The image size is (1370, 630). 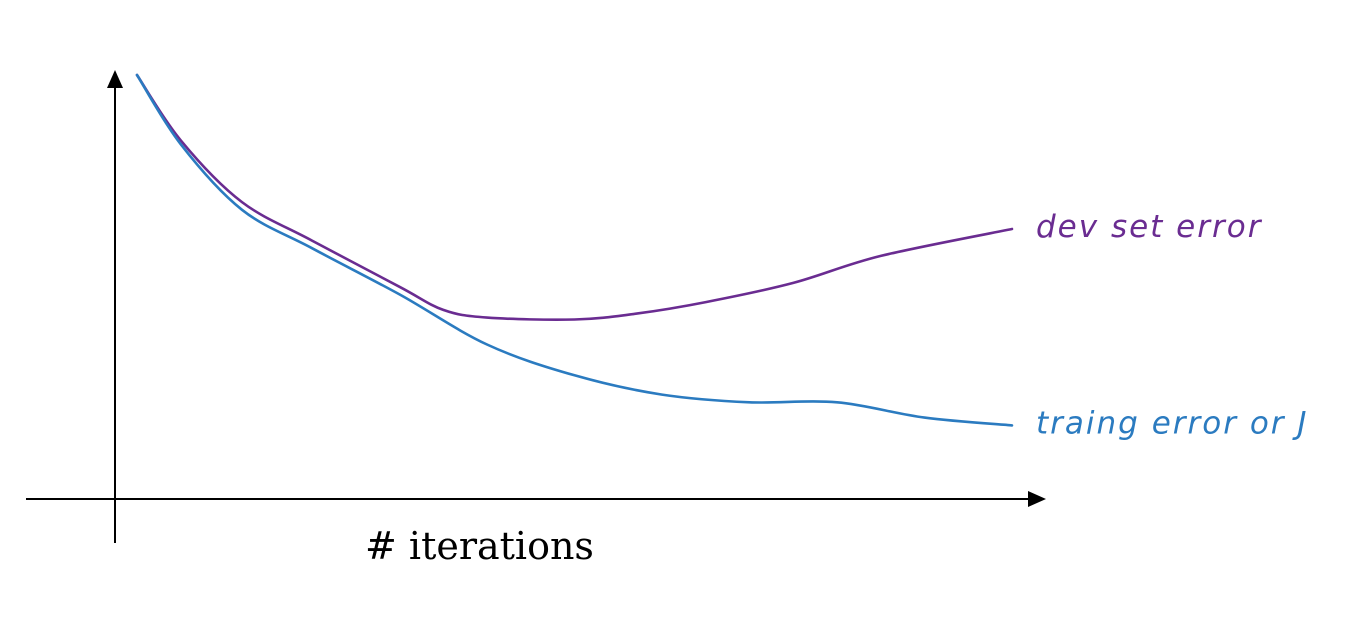 I want to click on x-axis-arrow, so click(x=1037, y=499).